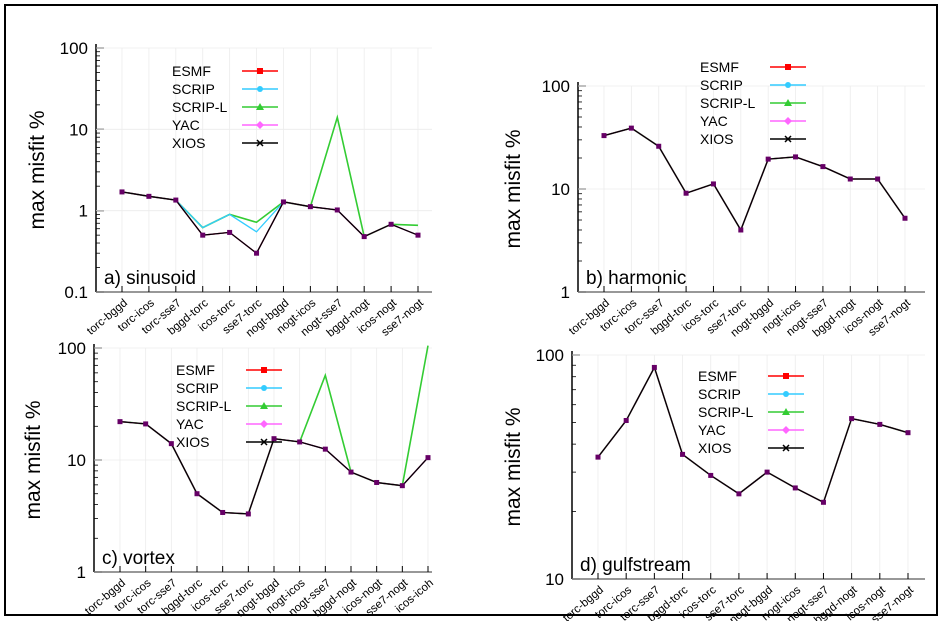 The width and height of the screenshot is (944, 621). Describe the element at coordinates (76, 292) in the screenshot. I see `y-tick-label: 0.1` at that location.